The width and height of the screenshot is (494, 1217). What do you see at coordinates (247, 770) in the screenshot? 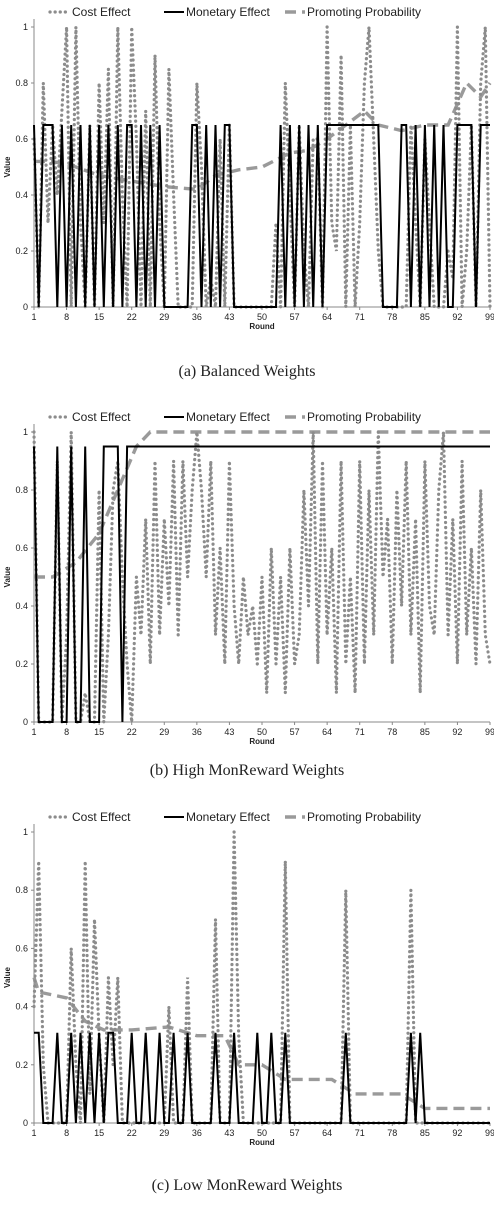
I see `chart-caption: (b) High MonReward Weights` at bounding box center [247, 770].